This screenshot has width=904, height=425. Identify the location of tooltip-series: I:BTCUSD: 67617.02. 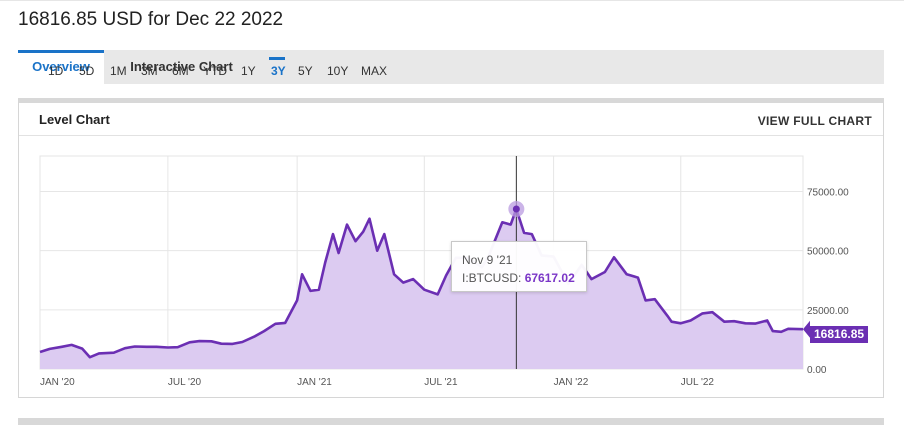
(518, 278).